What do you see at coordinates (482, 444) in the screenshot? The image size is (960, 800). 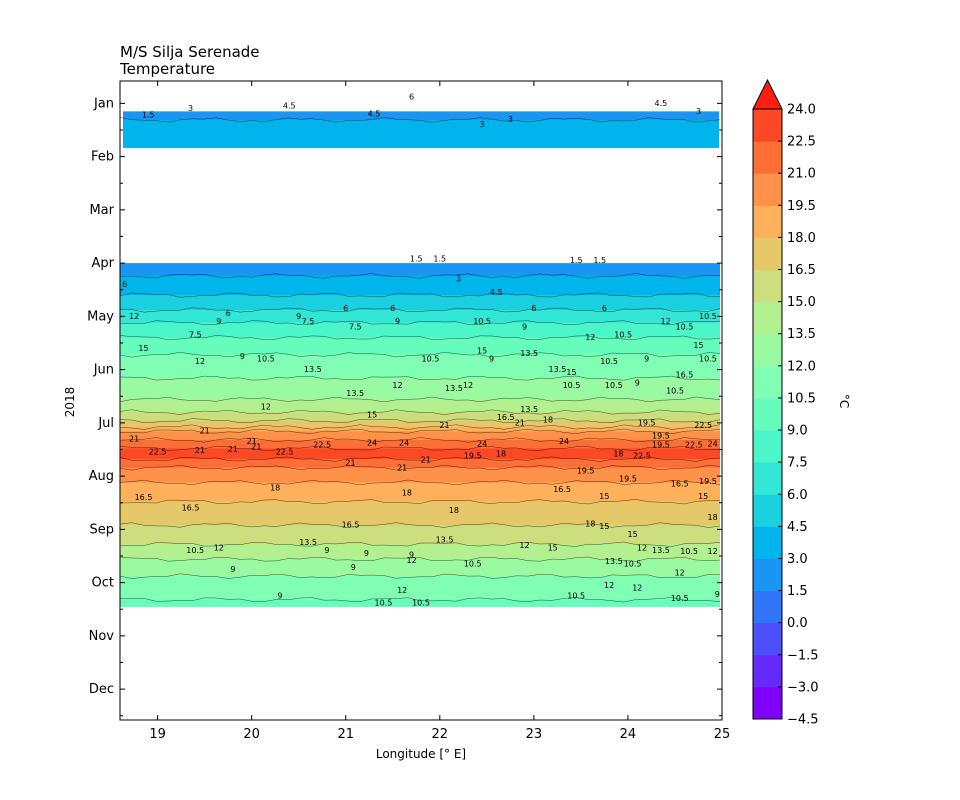 I see `contour-label: 24` at bounding box center [482, 444].